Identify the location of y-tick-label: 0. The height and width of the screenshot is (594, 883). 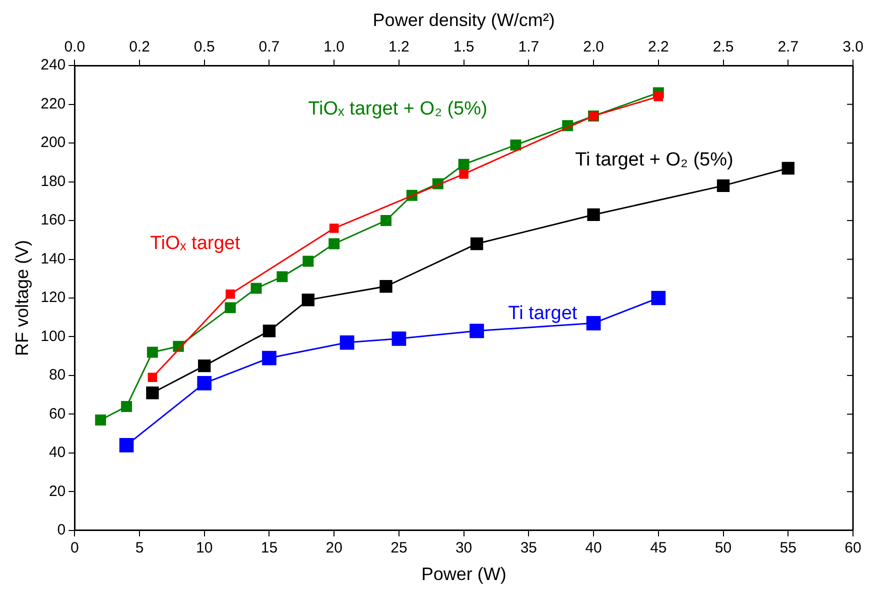
(61, 530).